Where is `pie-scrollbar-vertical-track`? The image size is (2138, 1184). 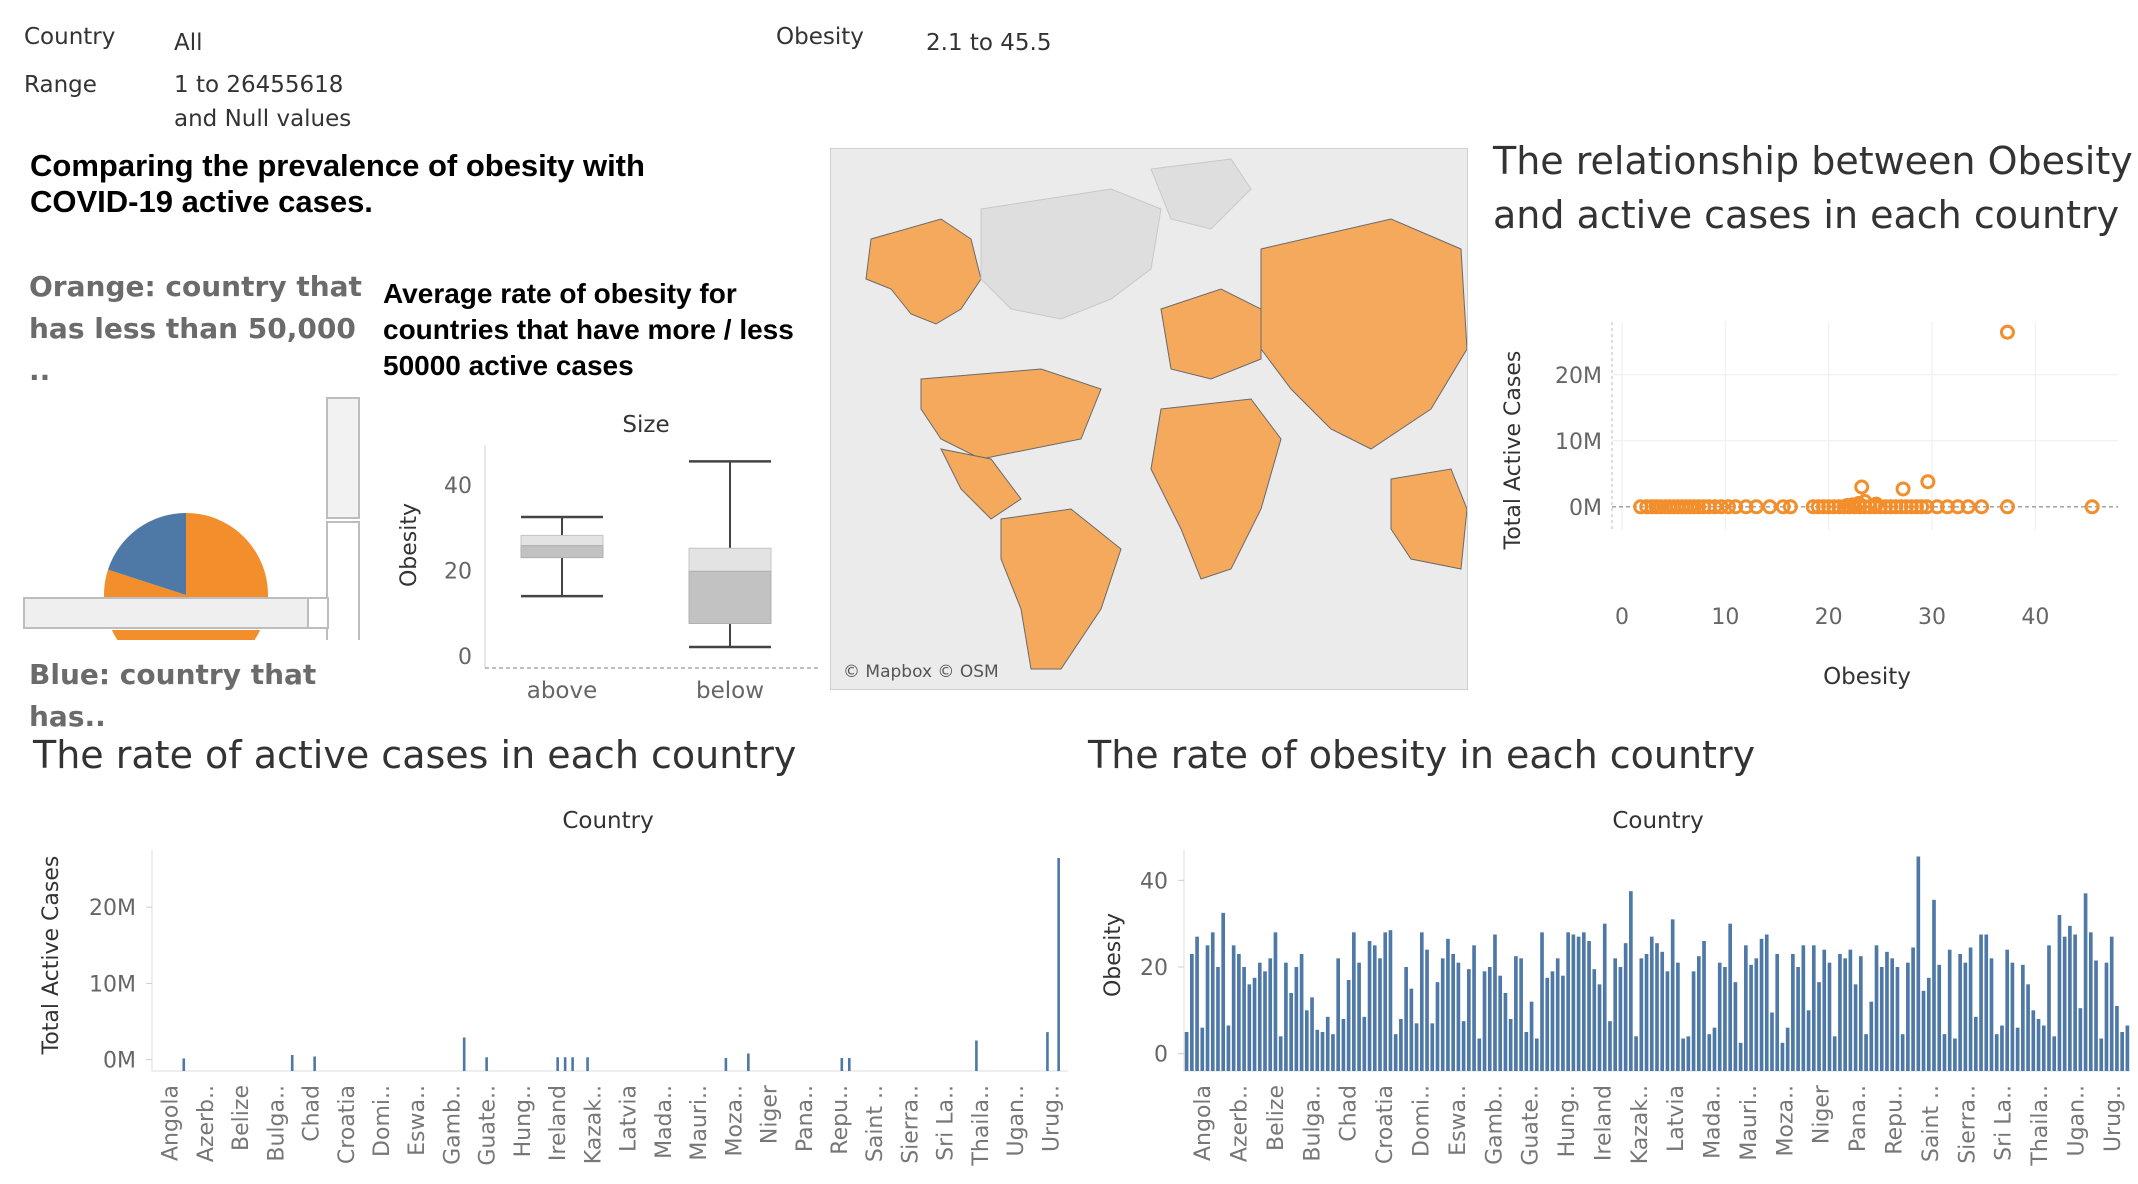
pie-scrollbar-vertical-track is located at coordinates (343, 458).